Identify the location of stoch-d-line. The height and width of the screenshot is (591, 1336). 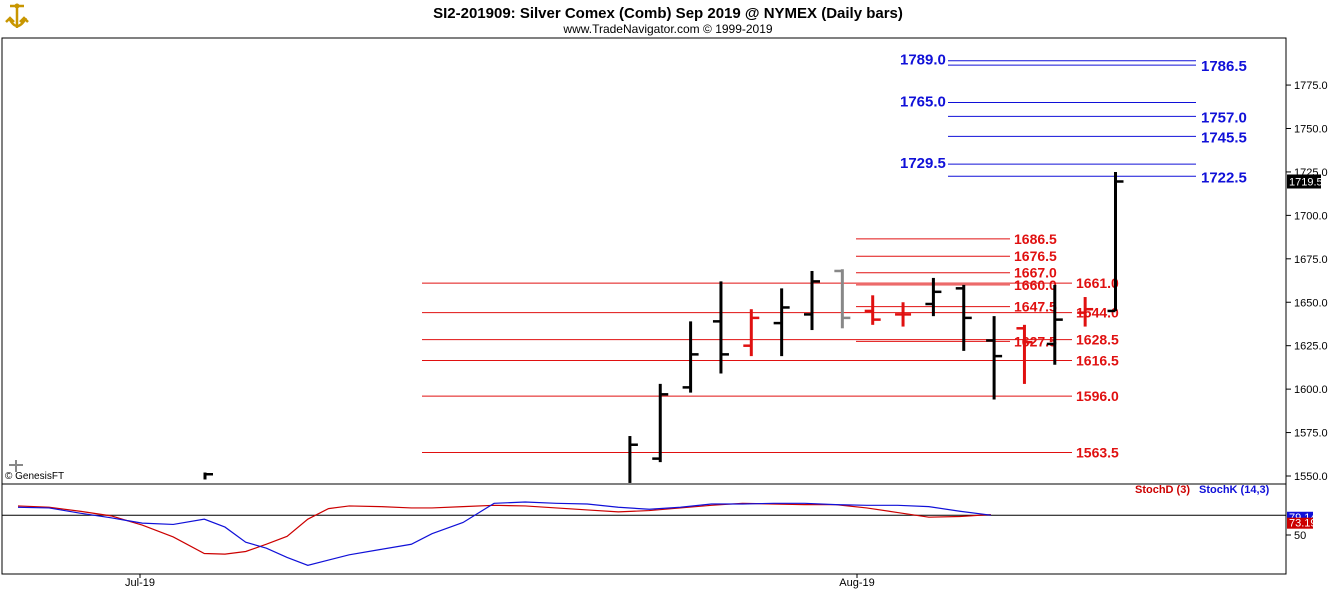
(504, 528).